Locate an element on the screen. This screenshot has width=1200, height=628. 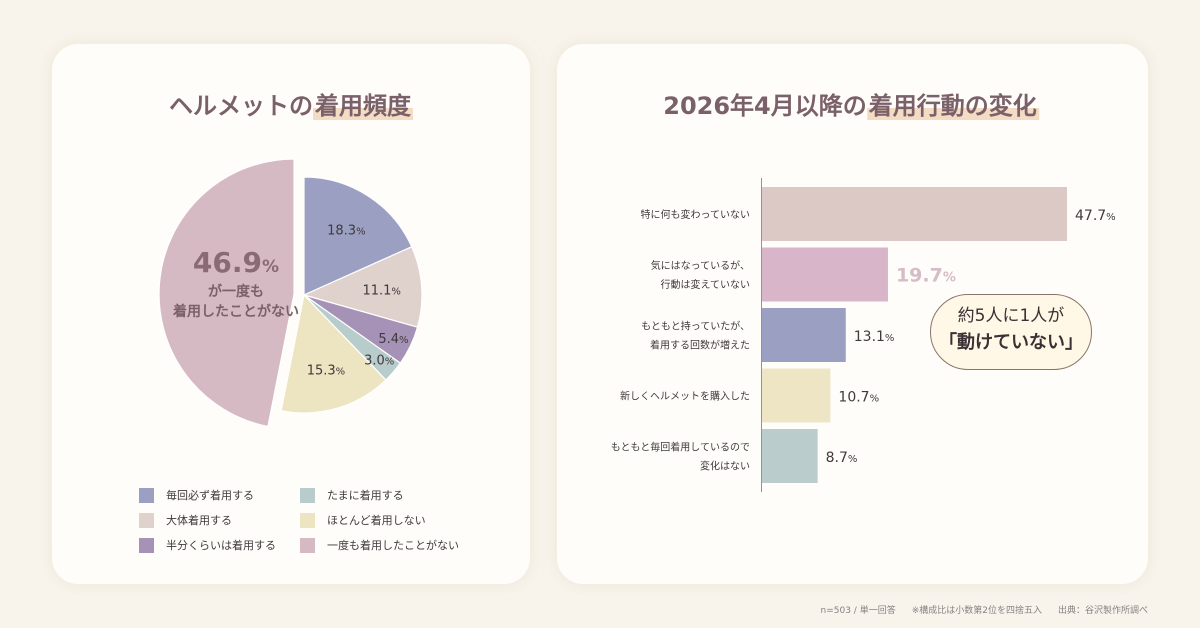
bar-category-label: 行動は変えていない is located at coordinates (706, 284).